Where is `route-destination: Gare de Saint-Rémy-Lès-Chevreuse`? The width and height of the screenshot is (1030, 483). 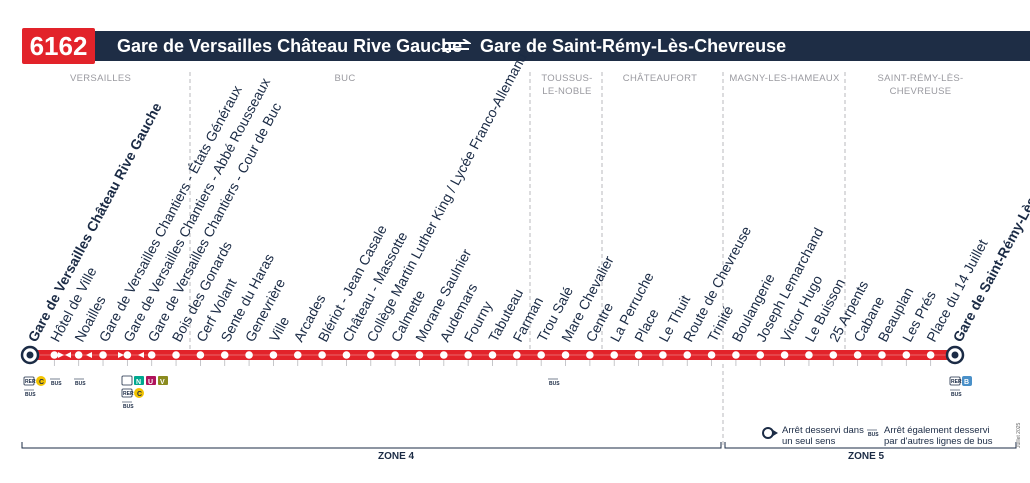
route-destination: Gare de Saint-Rémy-Lès-Chevreuse is located at coordinates (633, 46).